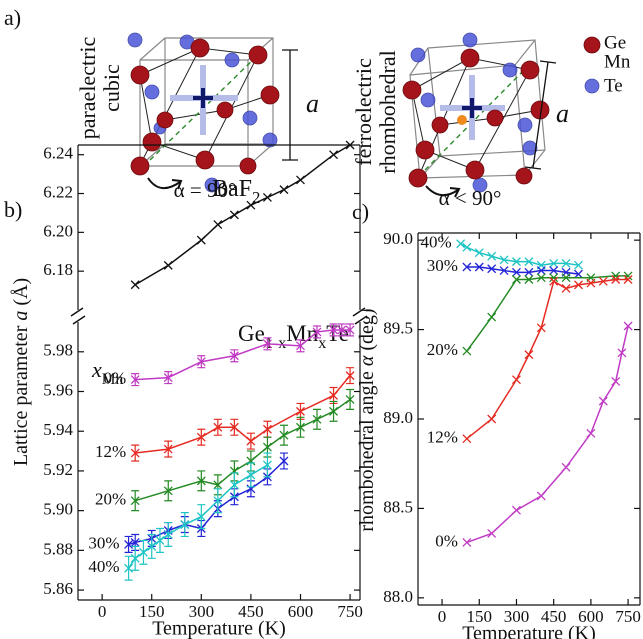  I want to click on y-tick-label: 5.94, so click(58, 429).